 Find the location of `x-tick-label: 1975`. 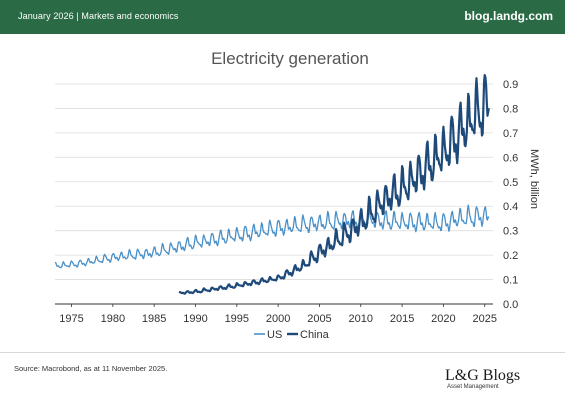

x-tick-label: 1975 is located at coordinates (71, 319).